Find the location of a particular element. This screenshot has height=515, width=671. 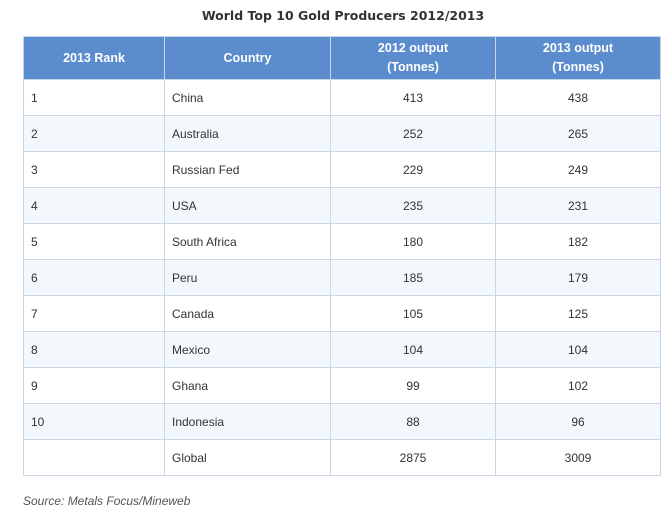

cell-country: USA is located at coordinates (247, 205).